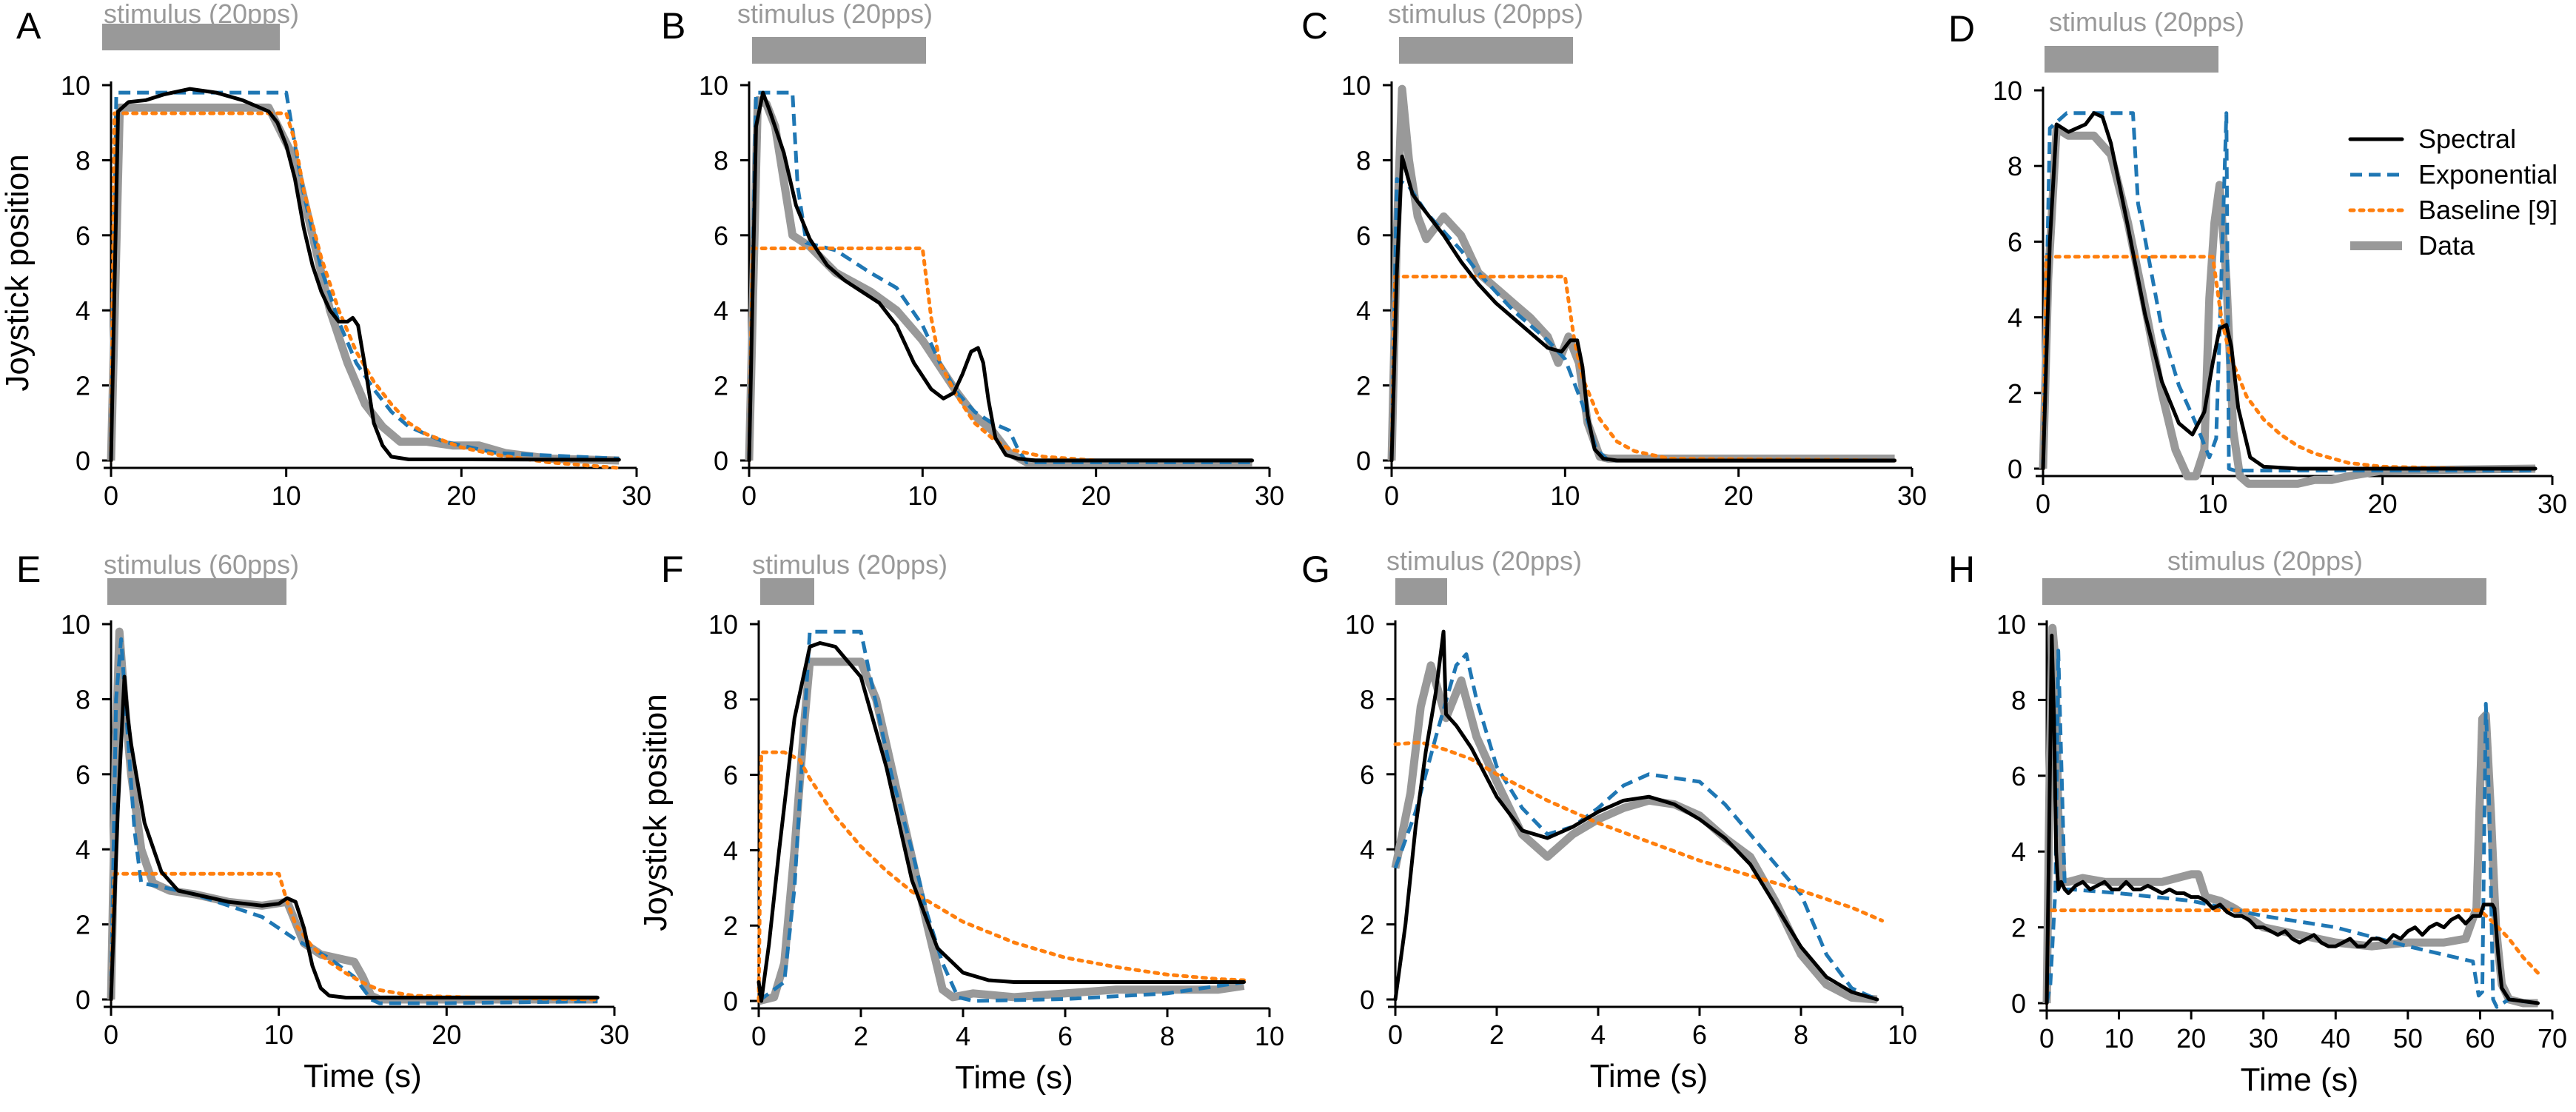 The height and width of the screenshot is (1112, 2576). I want to click on panel-h-y-tick-label: 0, so click(2018, 1004).